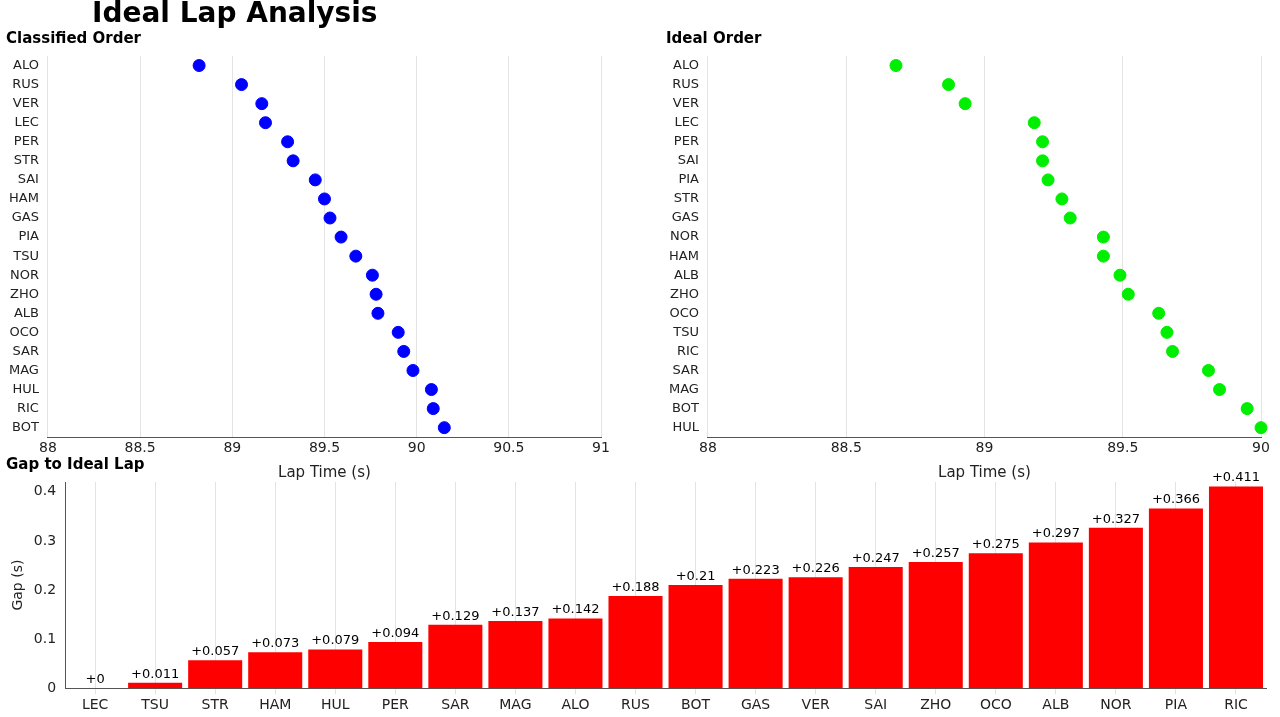 The width and height of the screenshot is (1280, 717). What do you see at coordinates (95, 704) in the screenshot?
I see `x-tick-label: LEC` at bounding box center [95, 704].